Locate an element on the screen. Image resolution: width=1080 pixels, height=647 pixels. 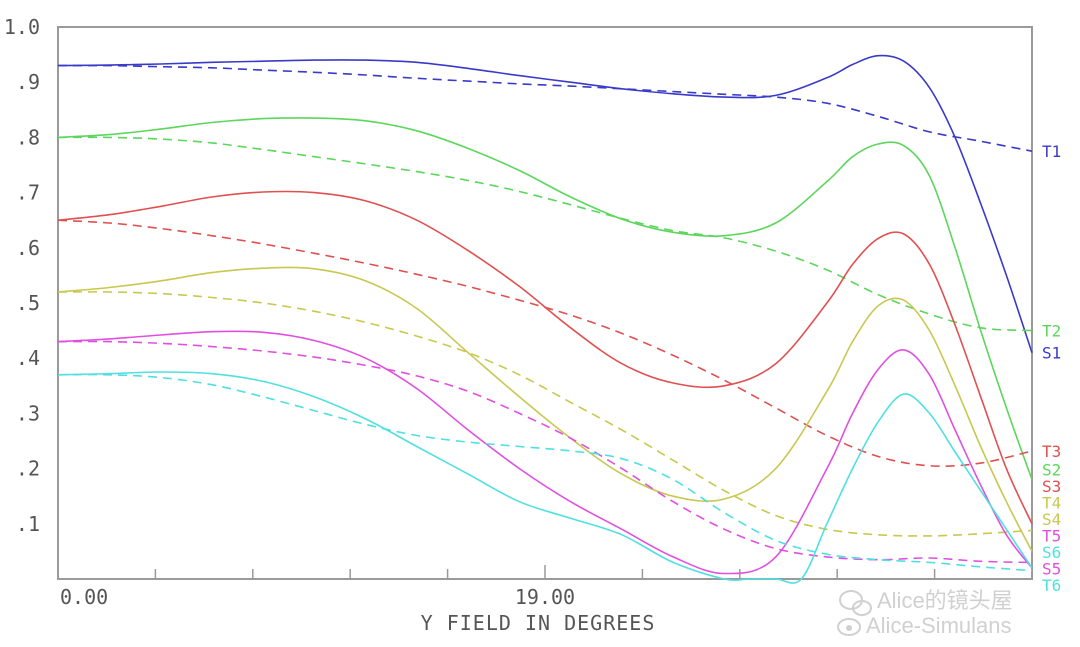
x-tick-label: 0.00 is located at coordinates (84, 597).